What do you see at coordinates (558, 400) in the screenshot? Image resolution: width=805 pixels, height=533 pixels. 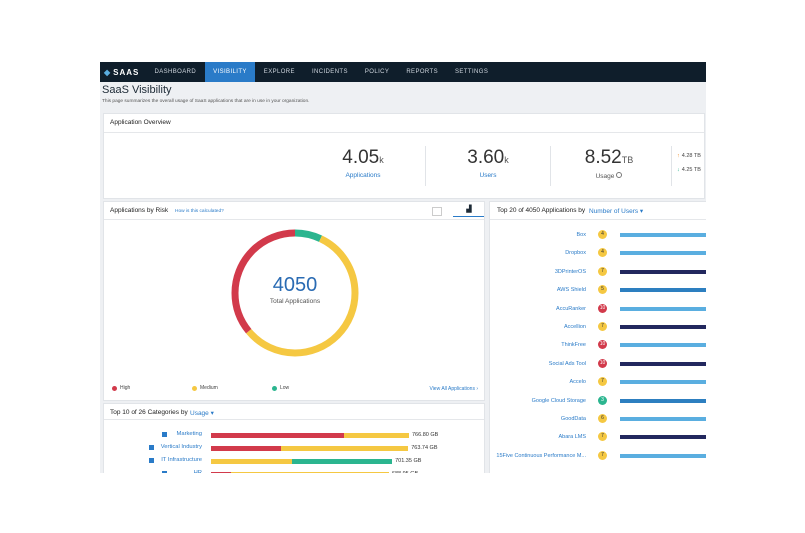 I see `app-name: Google Cloud Storage` at bounding box center [558, 400].